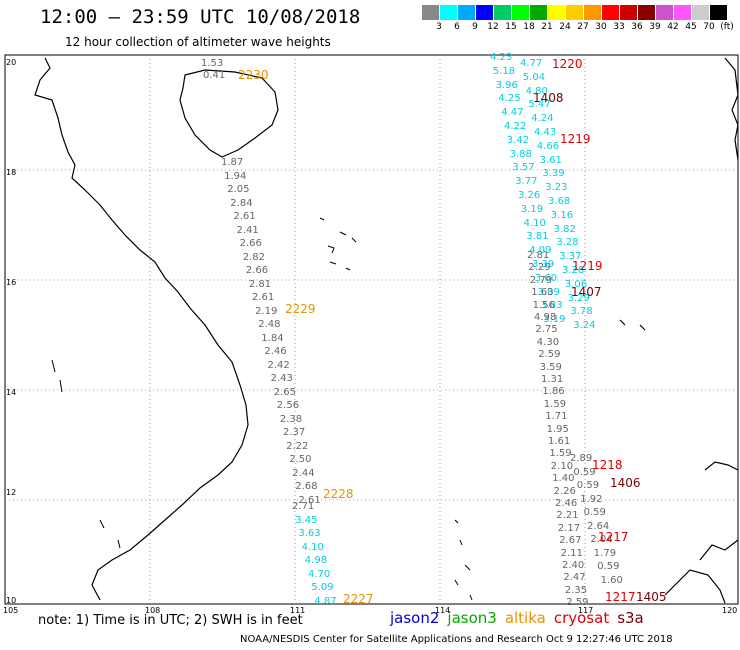 Image resolution: width=740 pixels, height=650 pixels. What do you see at coordinates (534, 77) in the screenshot?
I see `swh-value: 5.04` at bounding box center [534, 77].